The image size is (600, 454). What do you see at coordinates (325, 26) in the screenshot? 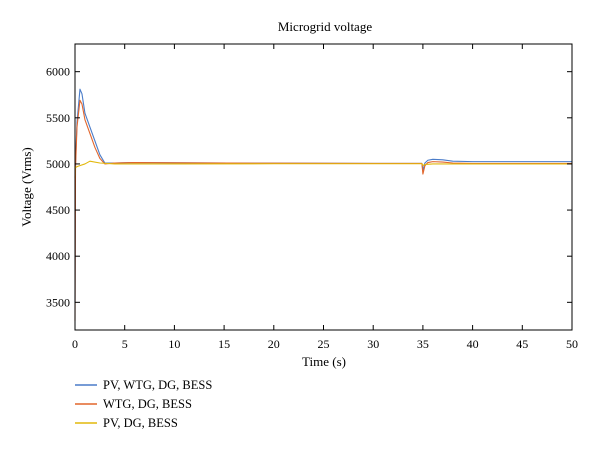
I see `chart-title: Microgrid voltage` at bounding box center [325, 26].